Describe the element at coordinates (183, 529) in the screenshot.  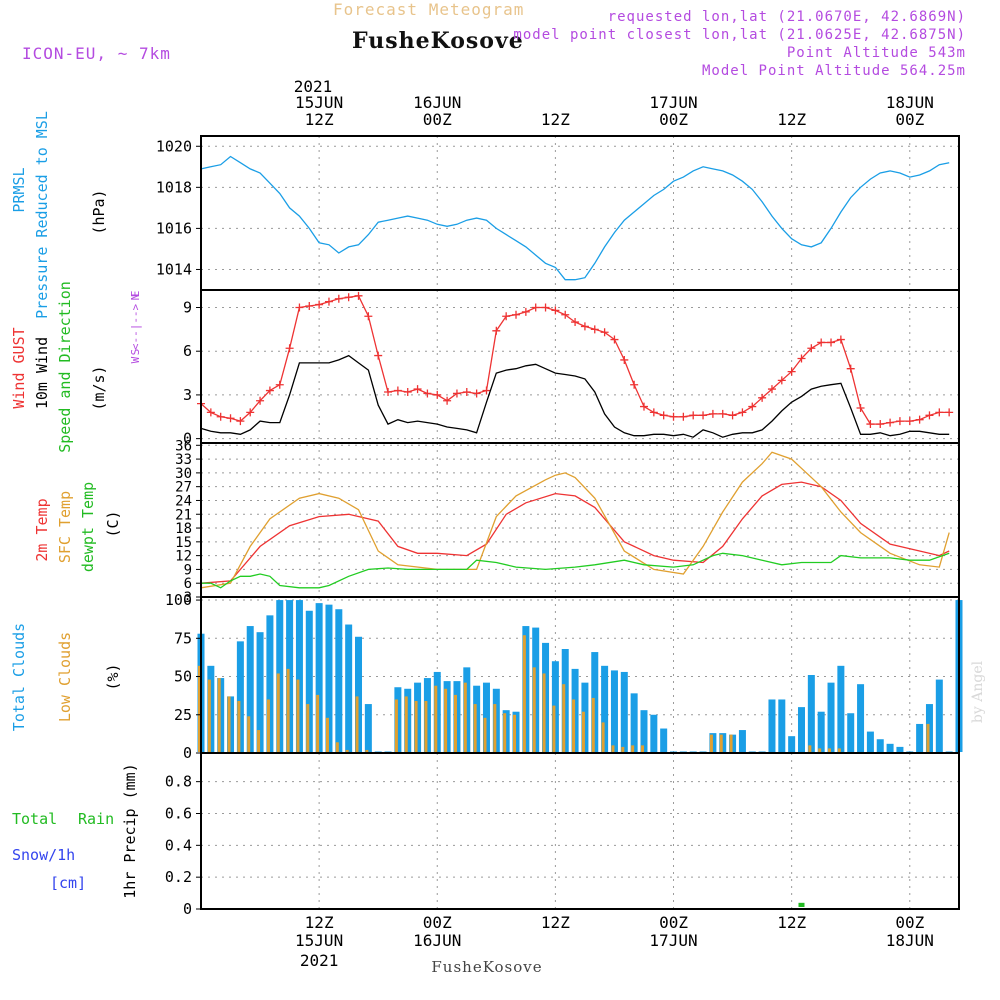
I see `y-tick-label: 18` at that location.